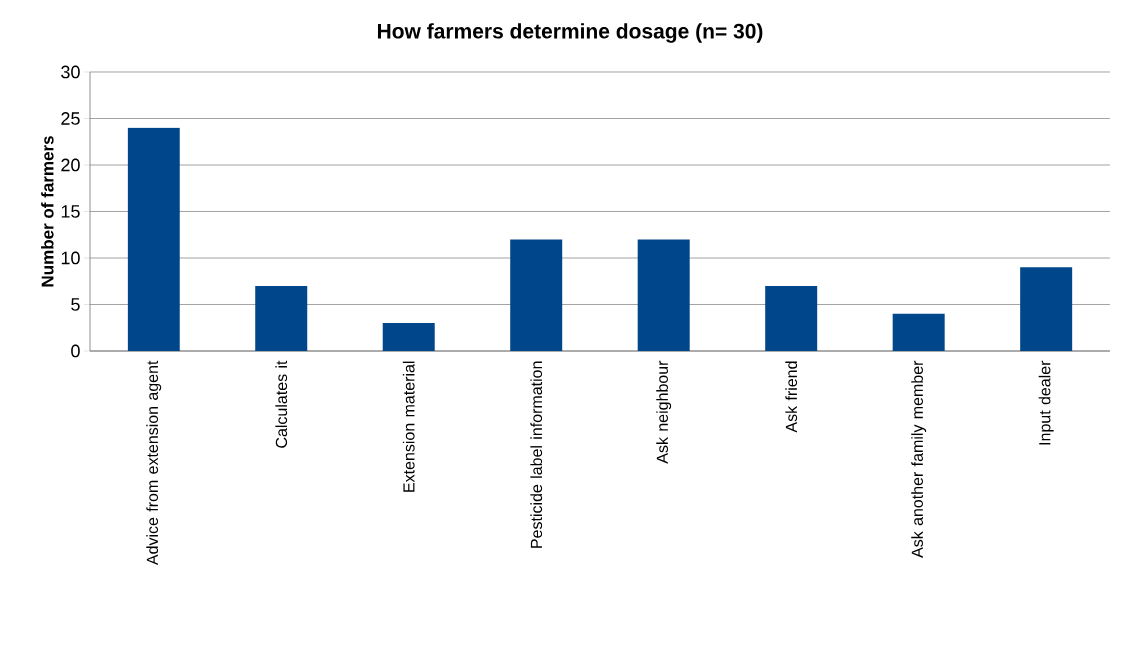  What do you see at coordinates (281, 404) in the screenshot?
I see `x-tick-label: Calculates it` at bounding box center [281, 404].